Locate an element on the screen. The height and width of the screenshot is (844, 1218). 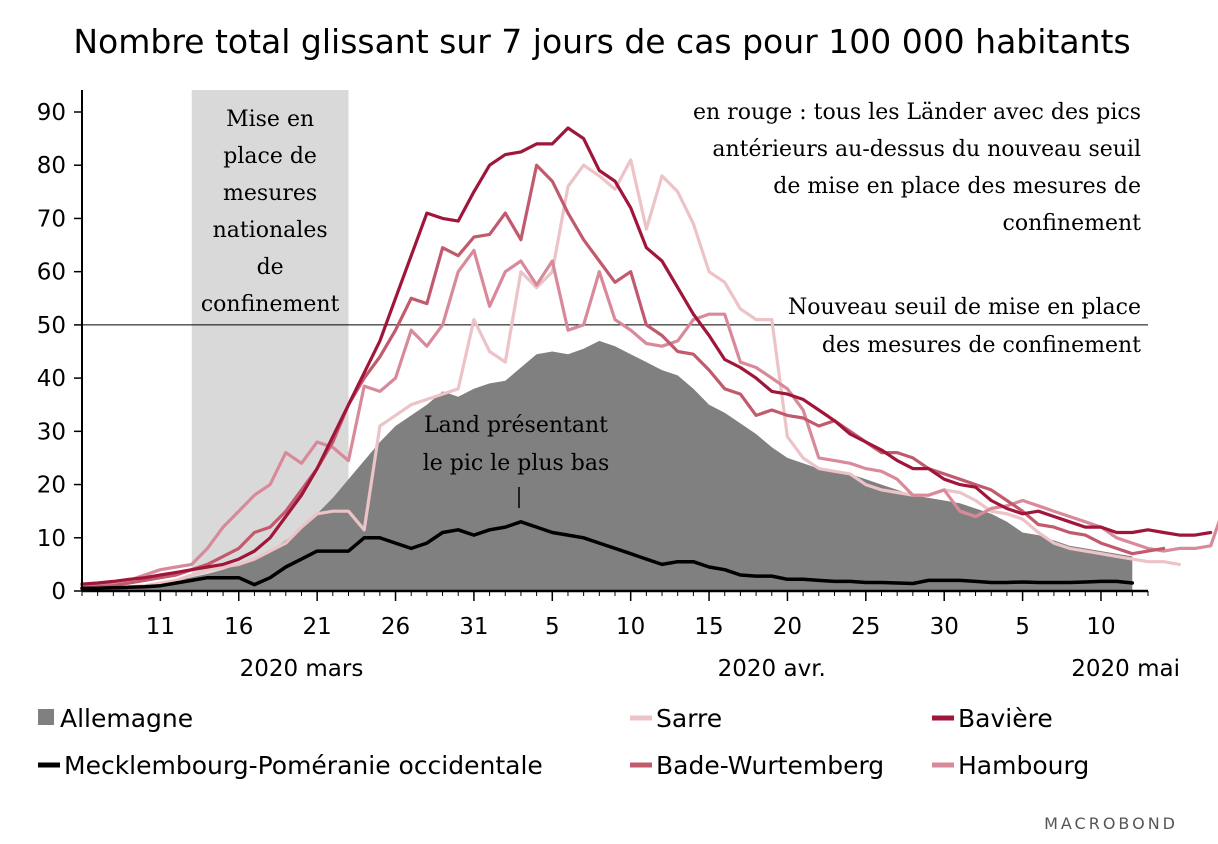
annotation-red-text: antérieurs au-dessus du nouveau seuil is located at coordinates (926, 149).